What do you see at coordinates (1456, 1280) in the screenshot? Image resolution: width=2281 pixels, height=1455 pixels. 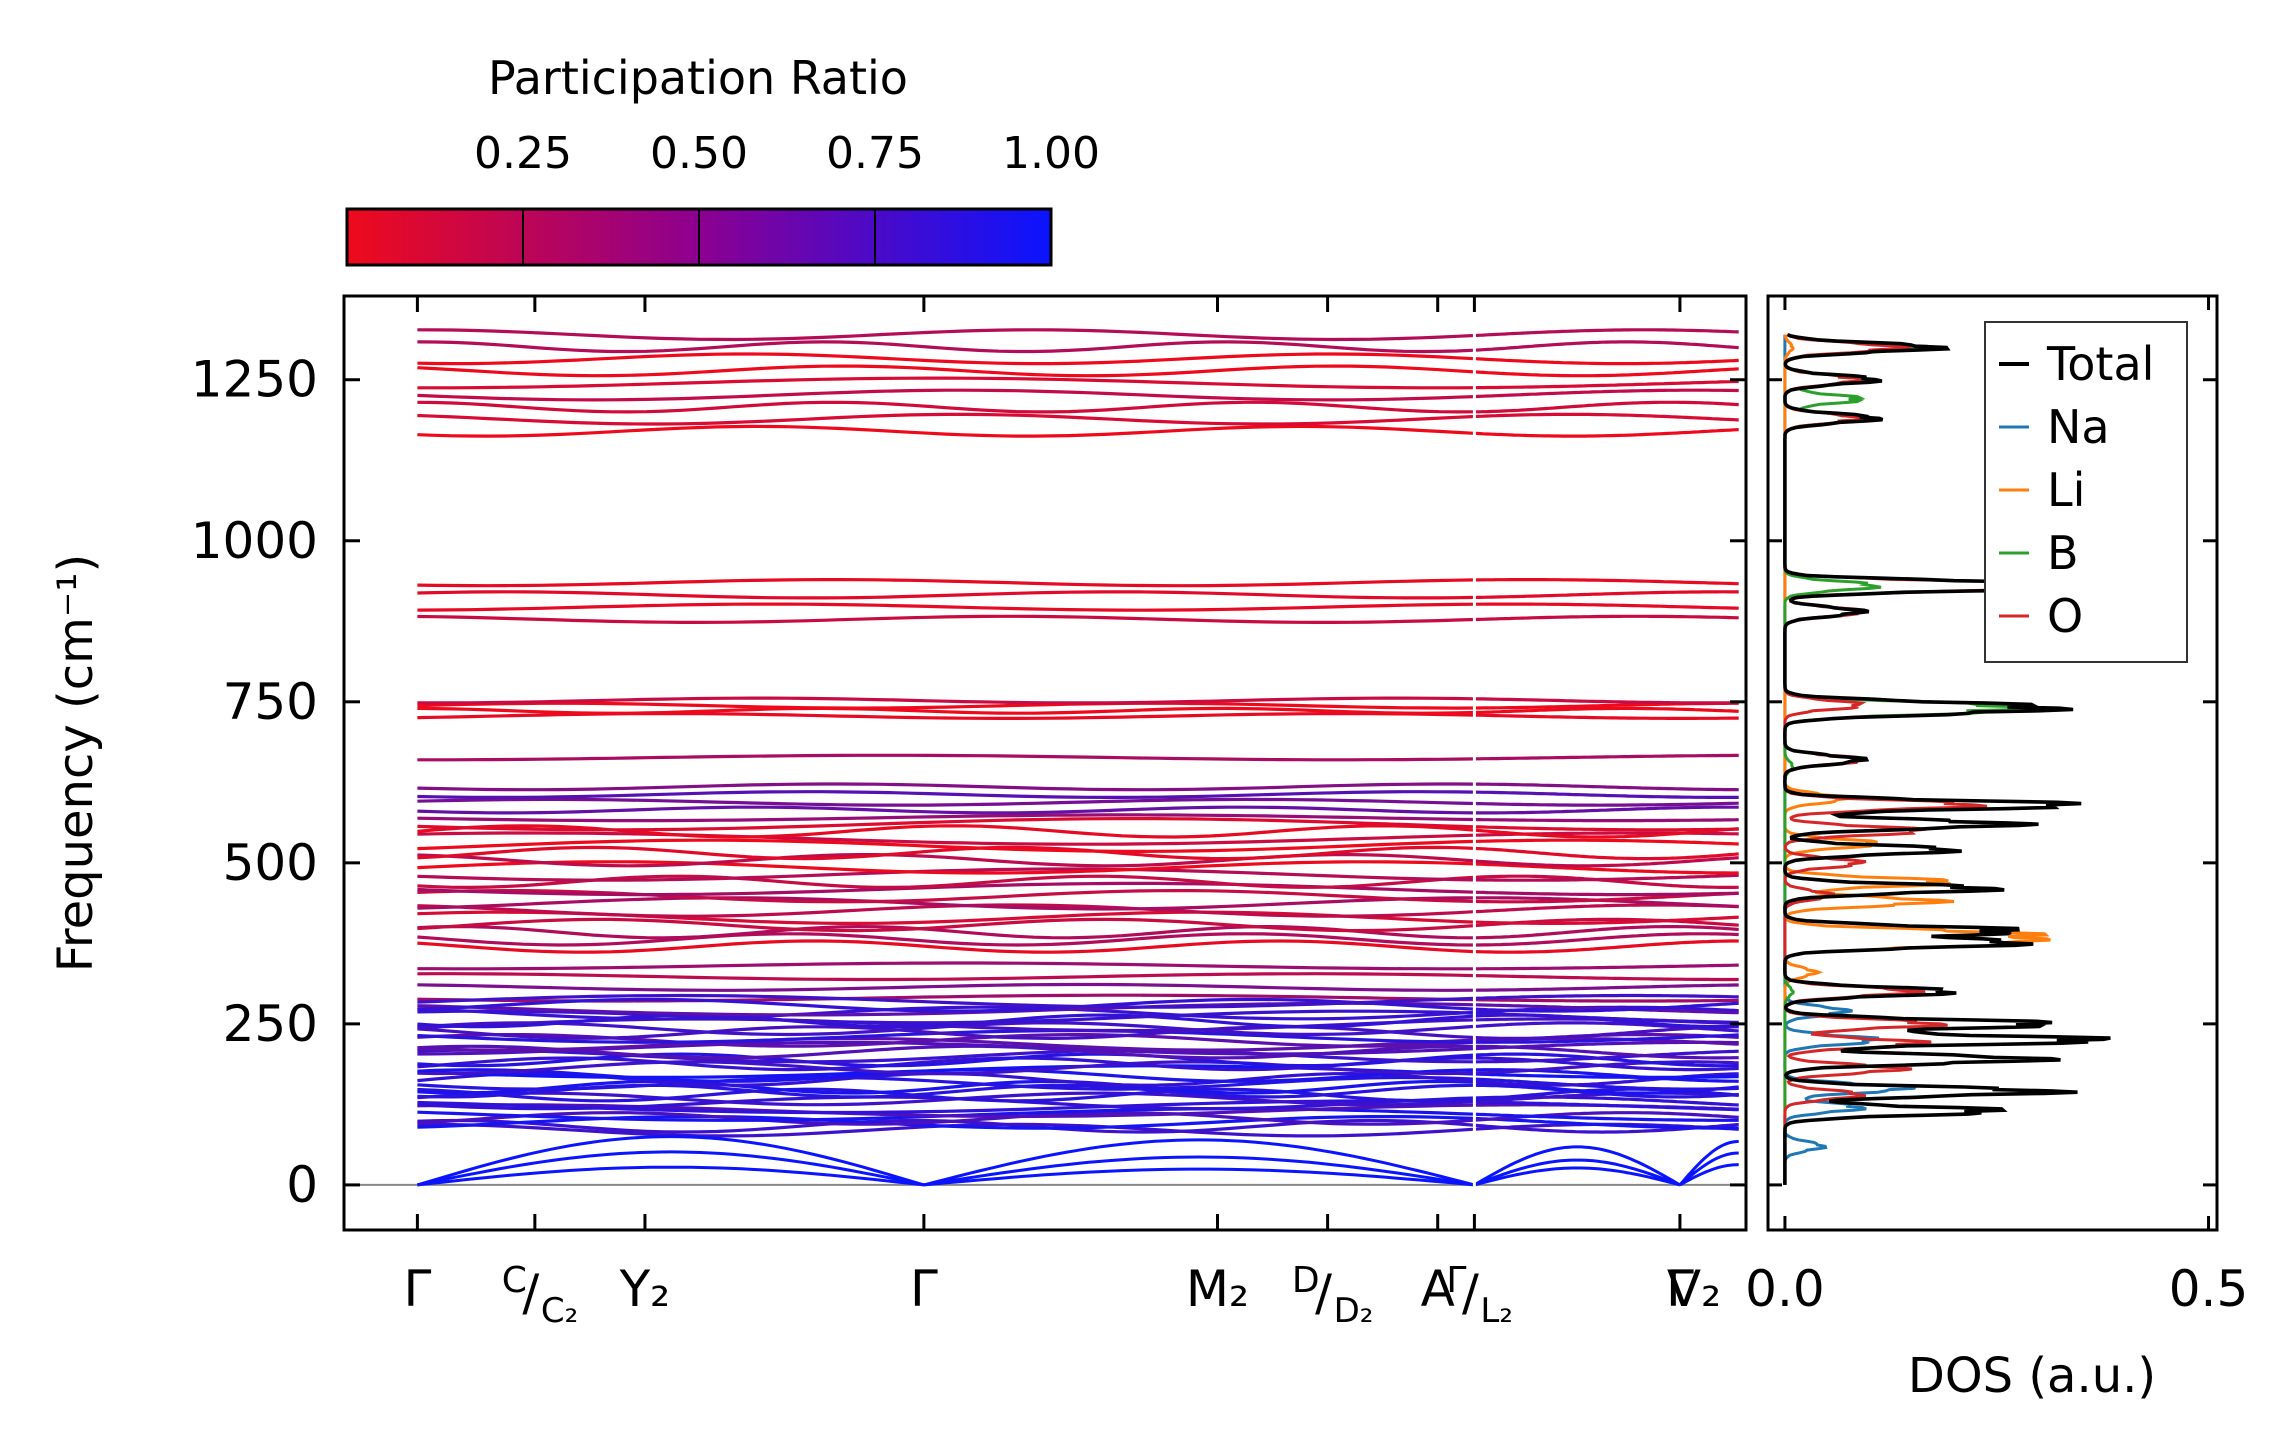 I see `kpoint-label-start: Γ` at bounding box center [1456, 1280].